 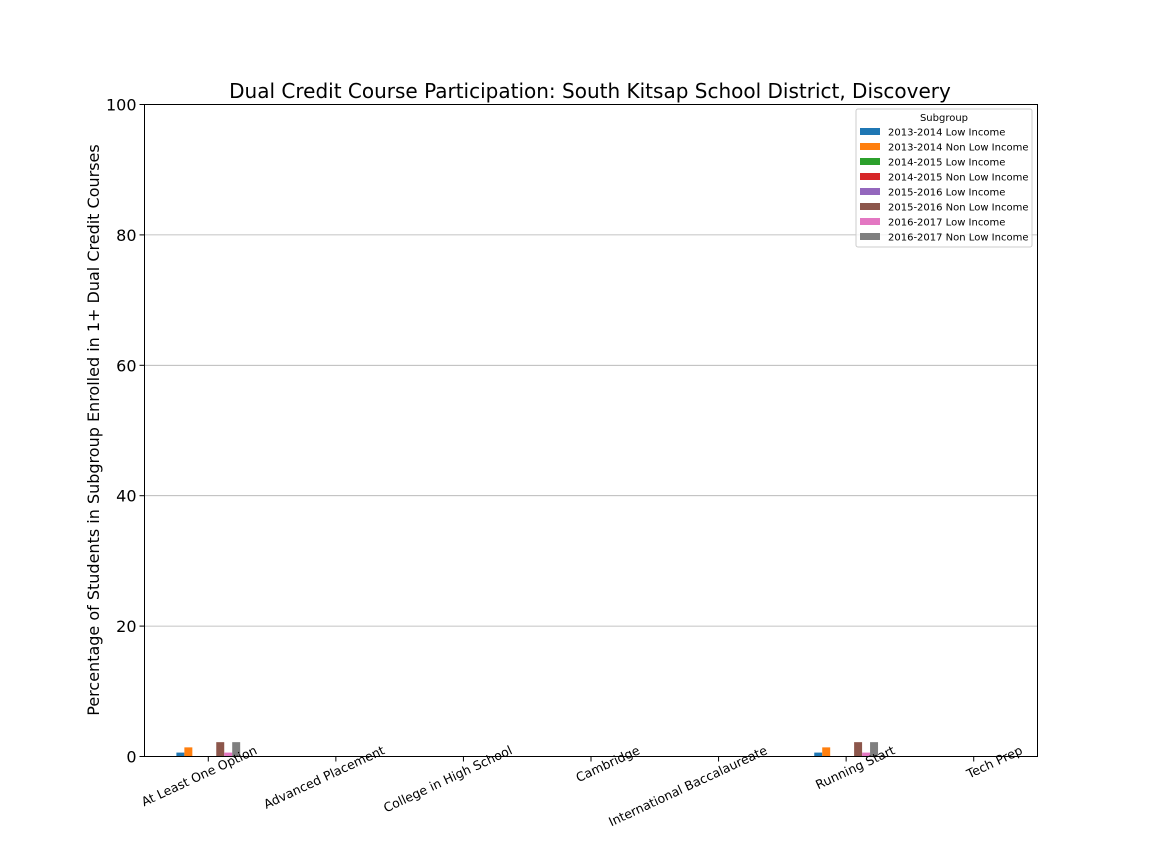 What do you see at coordinates (126, 626) in the screenshot?
I see `y-tick-label: 20` at bounding box center [126, 626].